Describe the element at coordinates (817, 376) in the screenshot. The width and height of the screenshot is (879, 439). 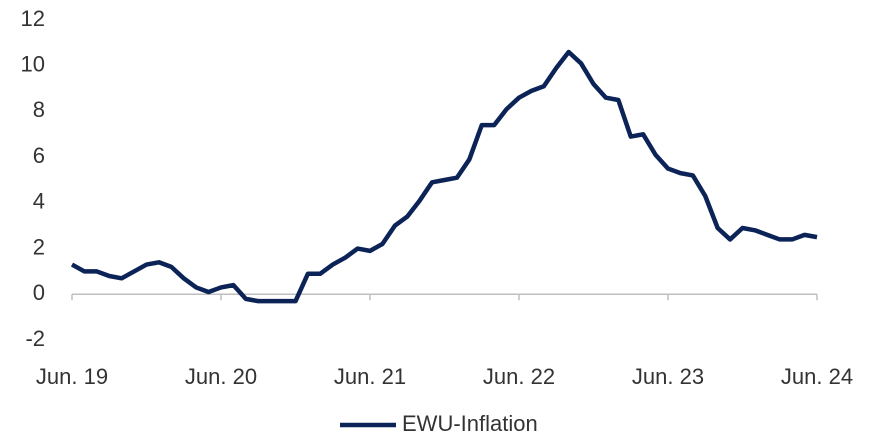
I see `x-tick-label: Jun. 24` at that location.